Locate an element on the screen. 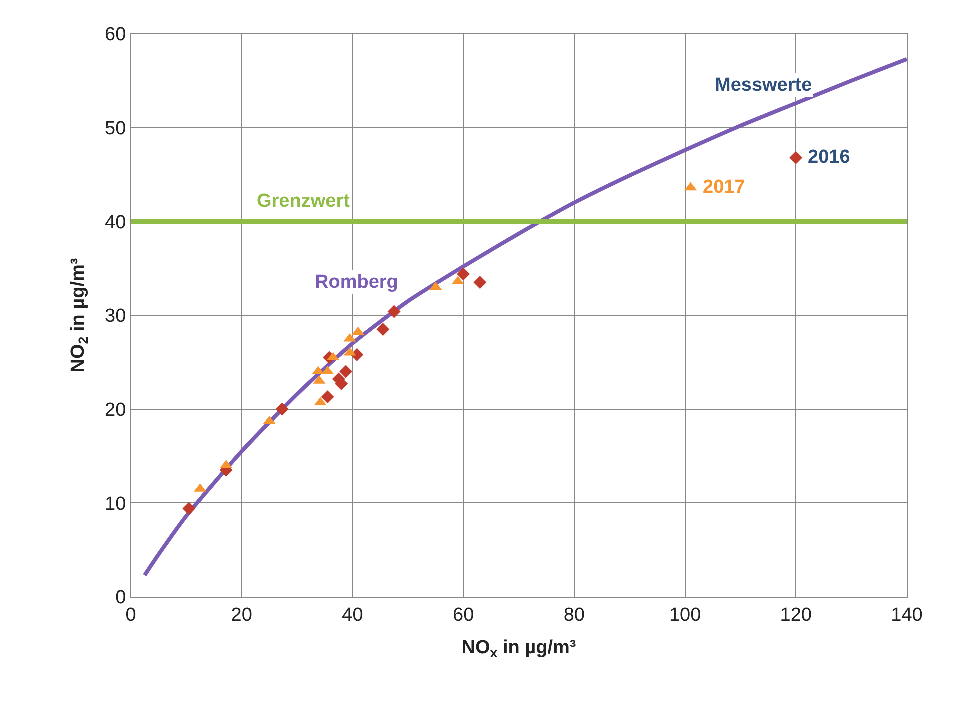  y-tick-label: 0 is located at coordinates (121, 598).